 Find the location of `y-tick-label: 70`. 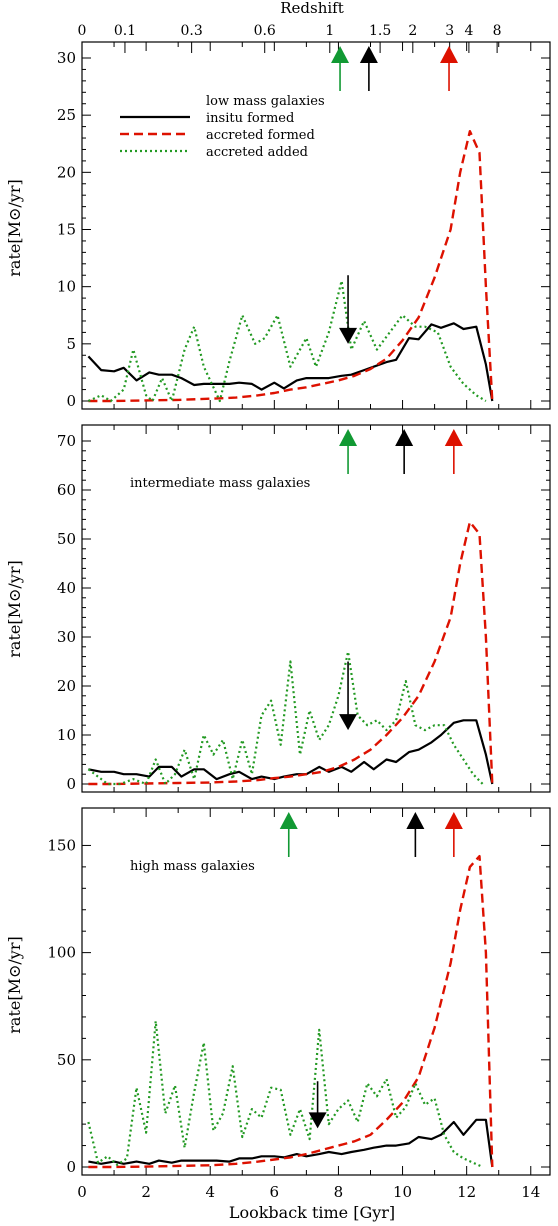

y-tick-label: 70 is located at coordinates (66, 441).